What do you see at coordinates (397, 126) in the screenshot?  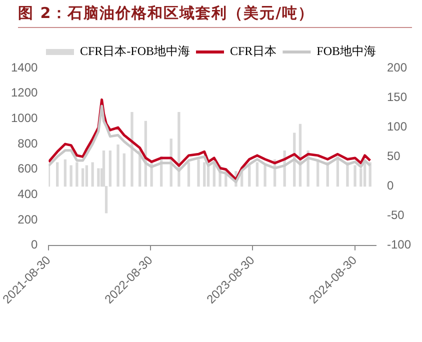 I see `y2-tick-label: 100` at bounding box center [397, 126].